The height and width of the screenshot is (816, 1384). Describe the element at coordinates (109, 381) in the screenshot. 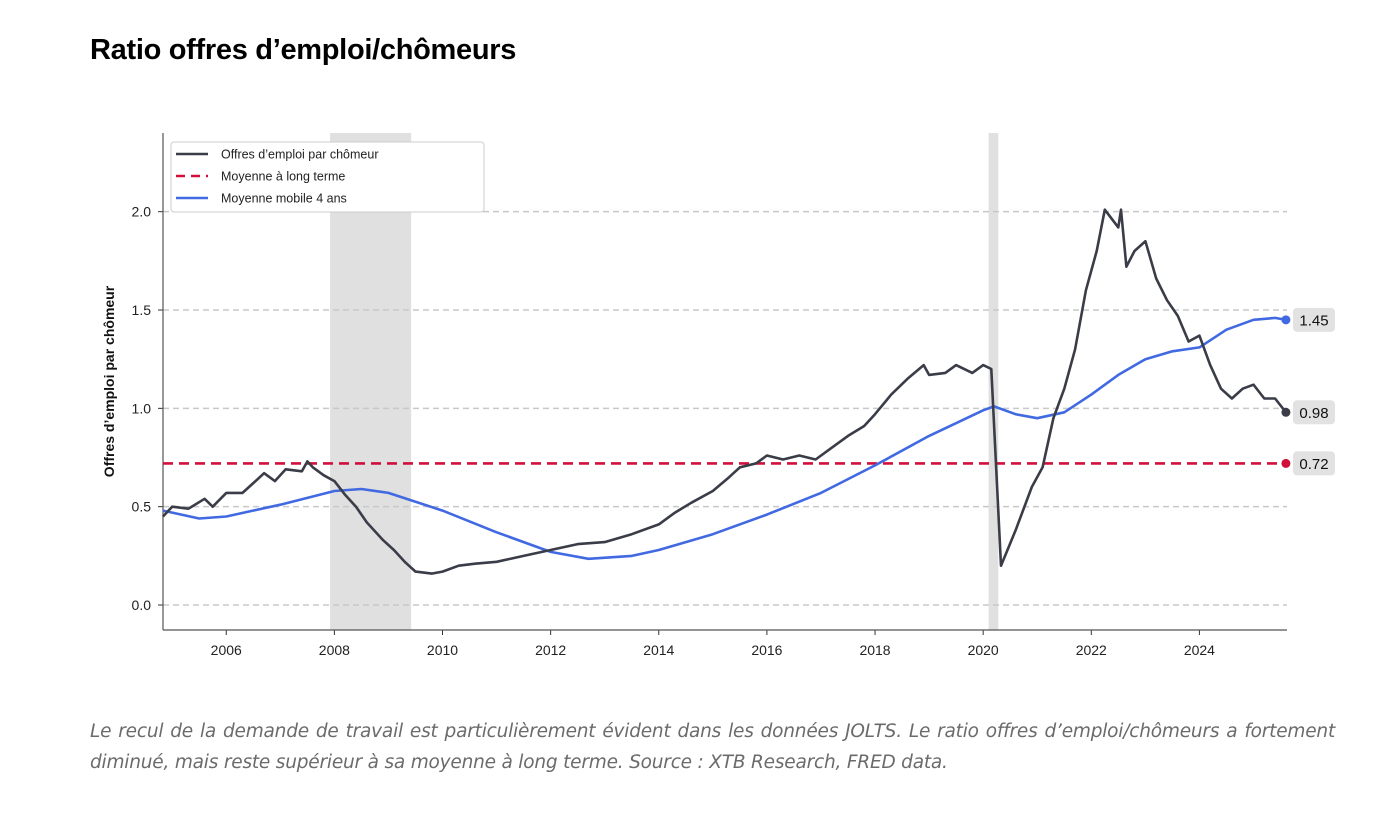

I see `y-axis-label: Offres d’emploi par chômeur` at that location.